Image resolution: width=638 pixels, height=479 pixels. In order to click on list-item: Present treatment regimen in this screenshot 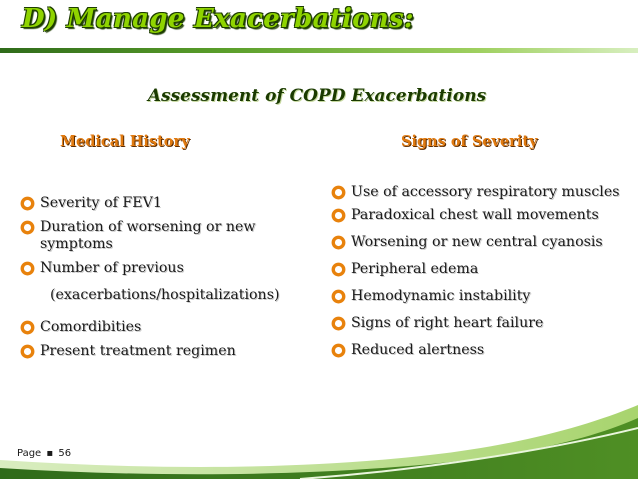, I will do `click(170, 351)`.